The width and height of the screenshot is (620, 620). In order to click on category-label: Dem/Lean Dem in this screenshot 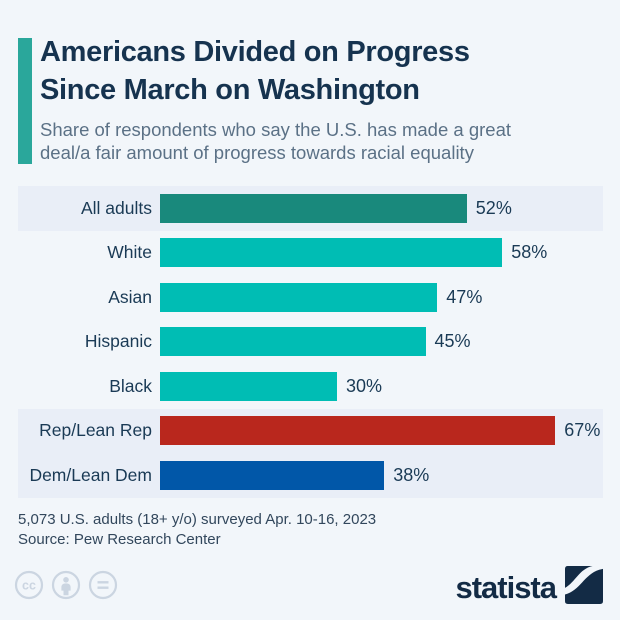, I will do `click(90, 474)`.